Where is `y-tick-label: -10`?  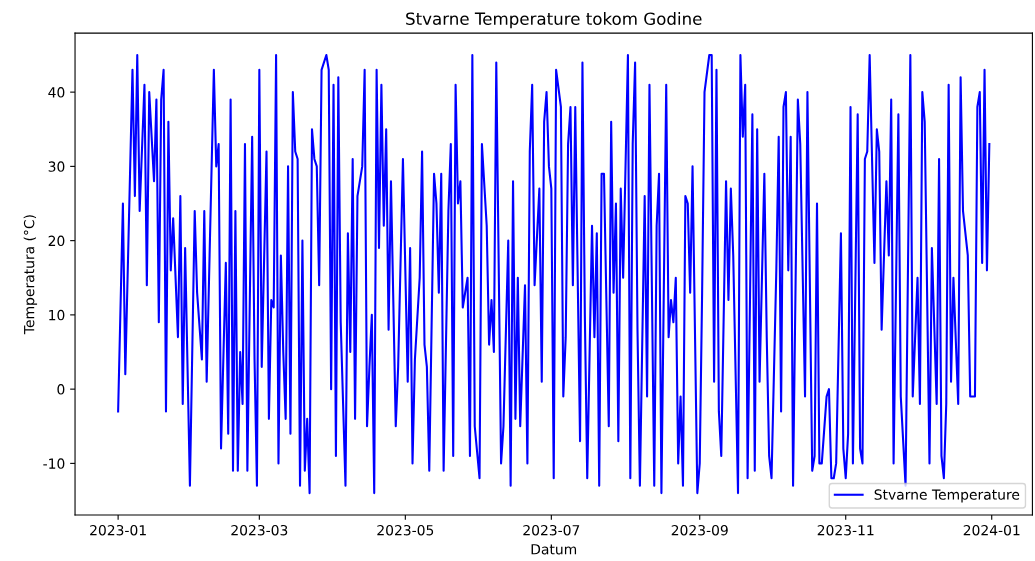
y-tick-label: -10 is located at coordinates (54, 463).